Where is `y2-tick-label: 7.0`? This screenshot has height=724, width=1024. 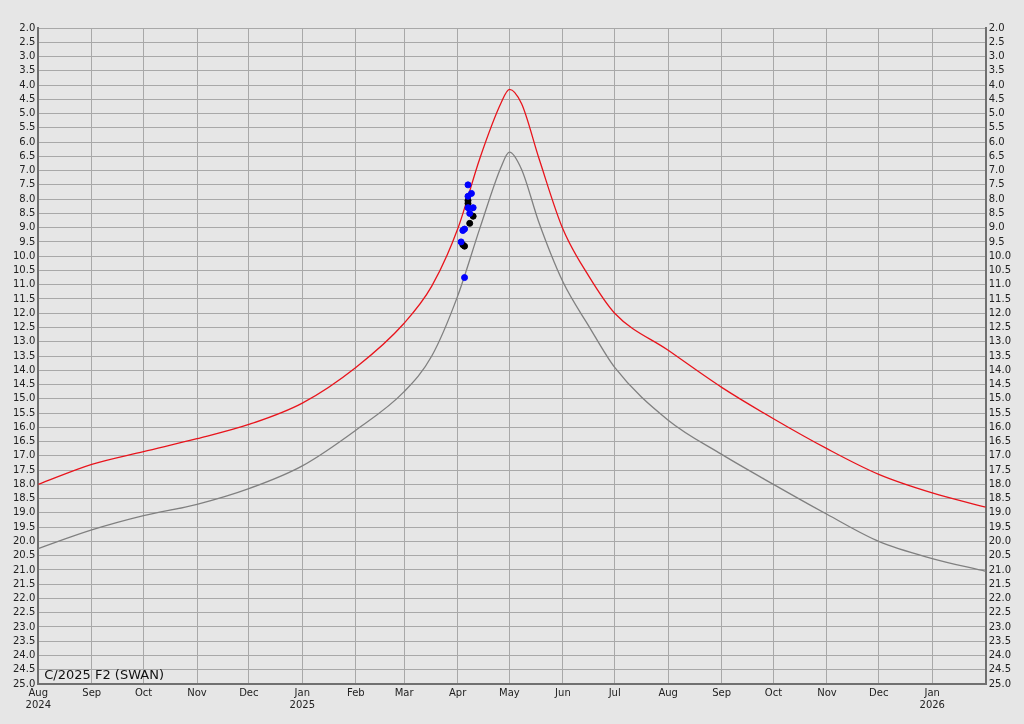 y2-tick-label: 7.0 is located at coordinates (996, 170).